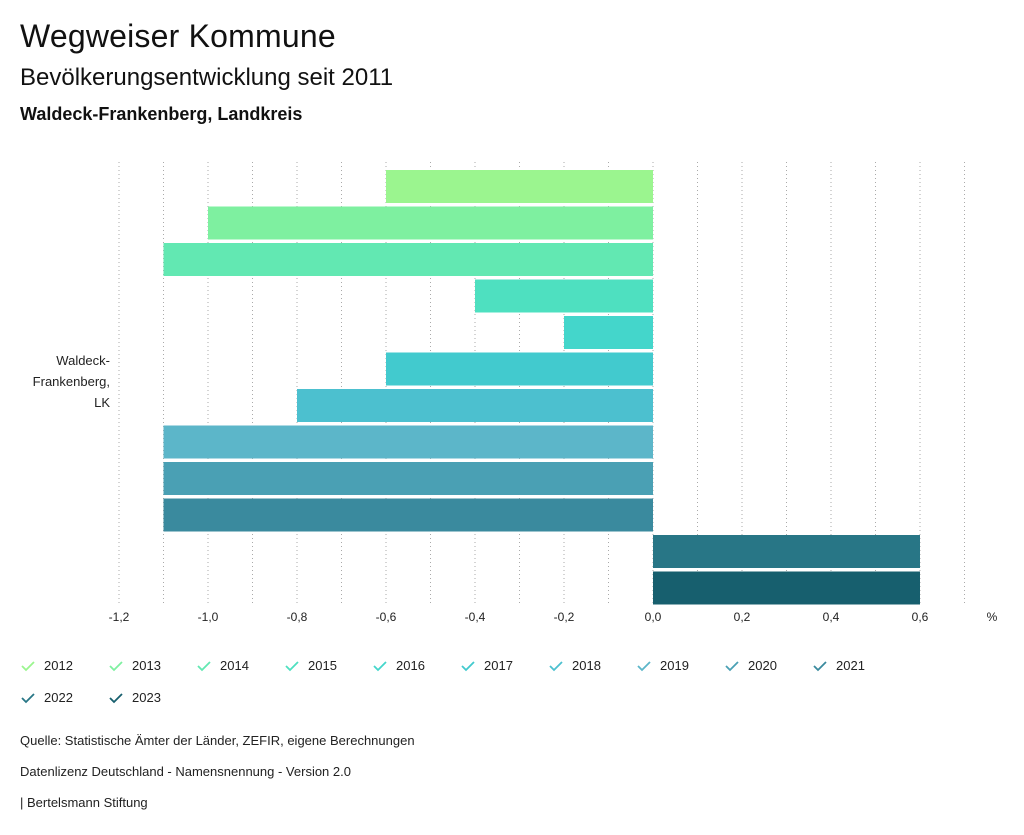 This screenshot has height=835, width=1024. What do you see at coordinates (161, 114) in the screenshot?
I see `region-name: Waldeck-Frankenberg, Landkreis` at bounding box center [161, 114].